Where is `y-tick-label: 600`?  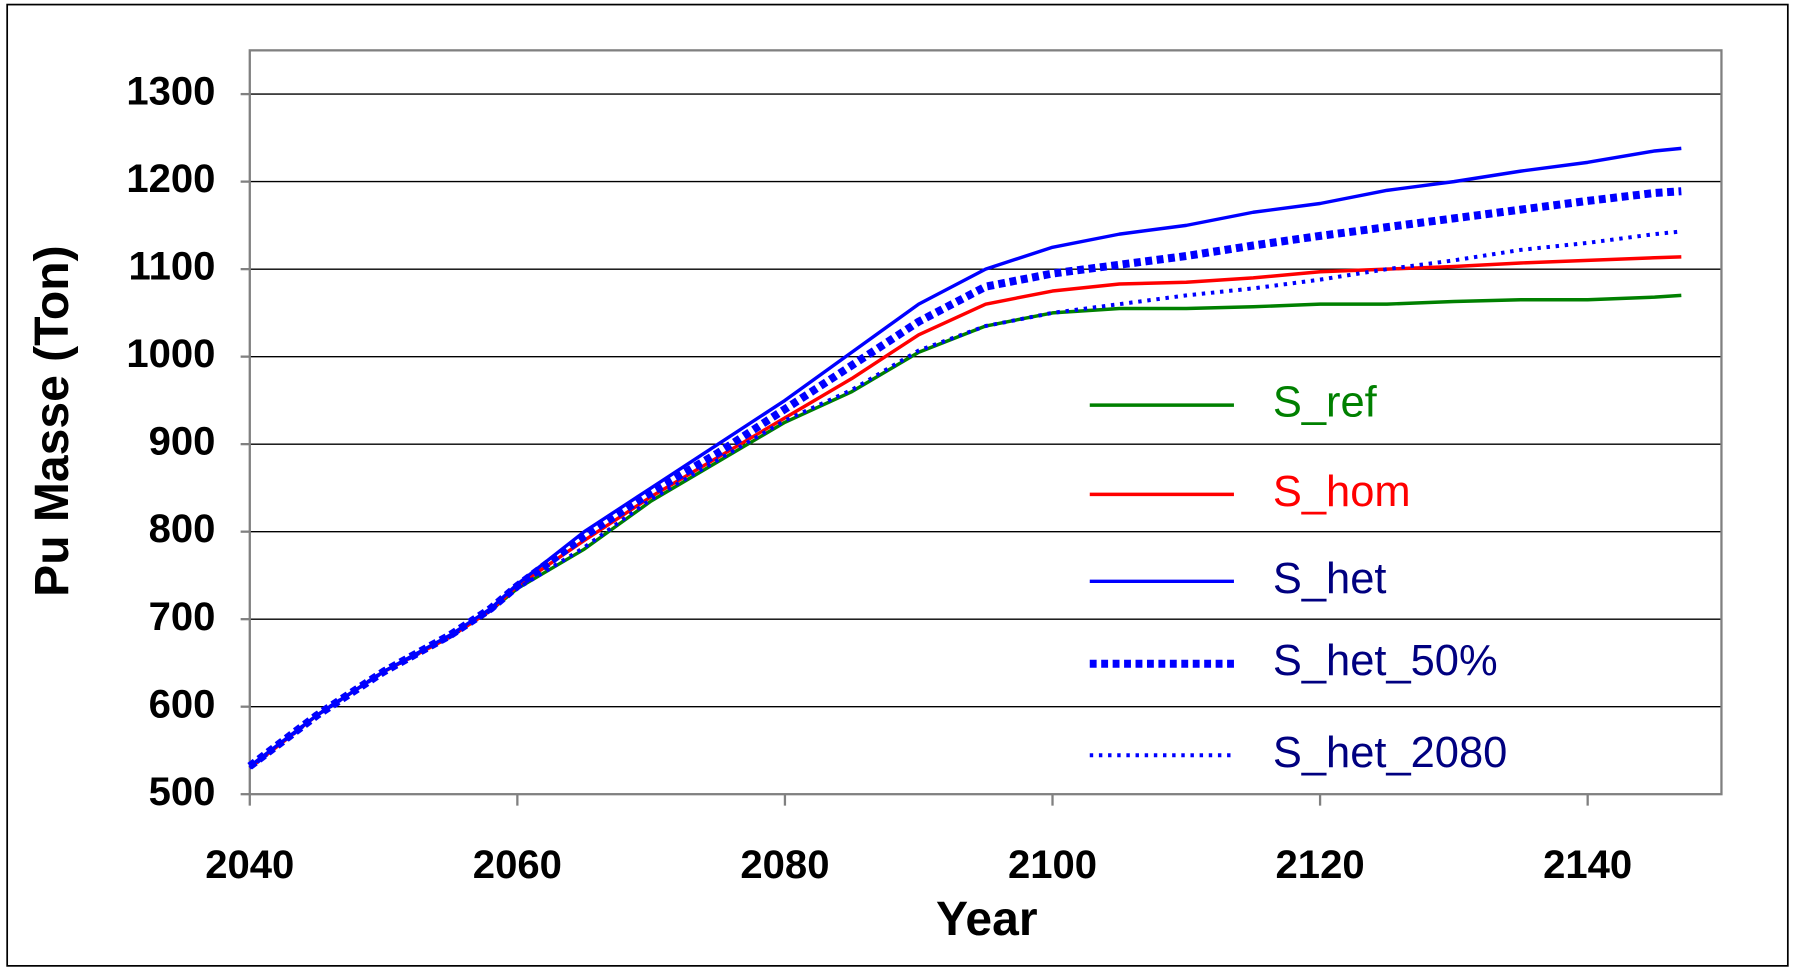
y-tick-label: 600 is located at coordinates (182, 704).